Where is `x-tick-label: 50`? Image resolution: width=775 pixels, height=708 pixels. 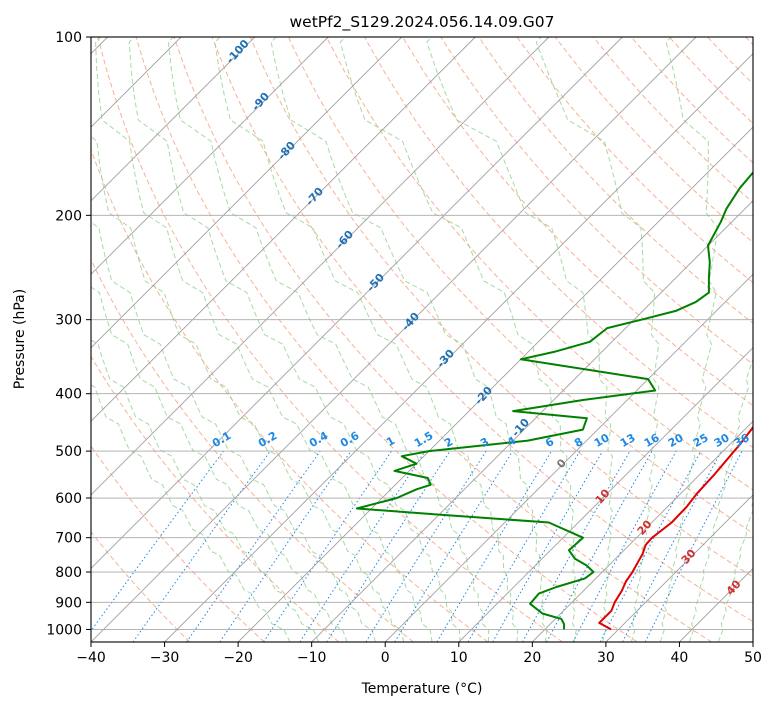
x-tick-label: 50 is located at coordinates (753, 658).